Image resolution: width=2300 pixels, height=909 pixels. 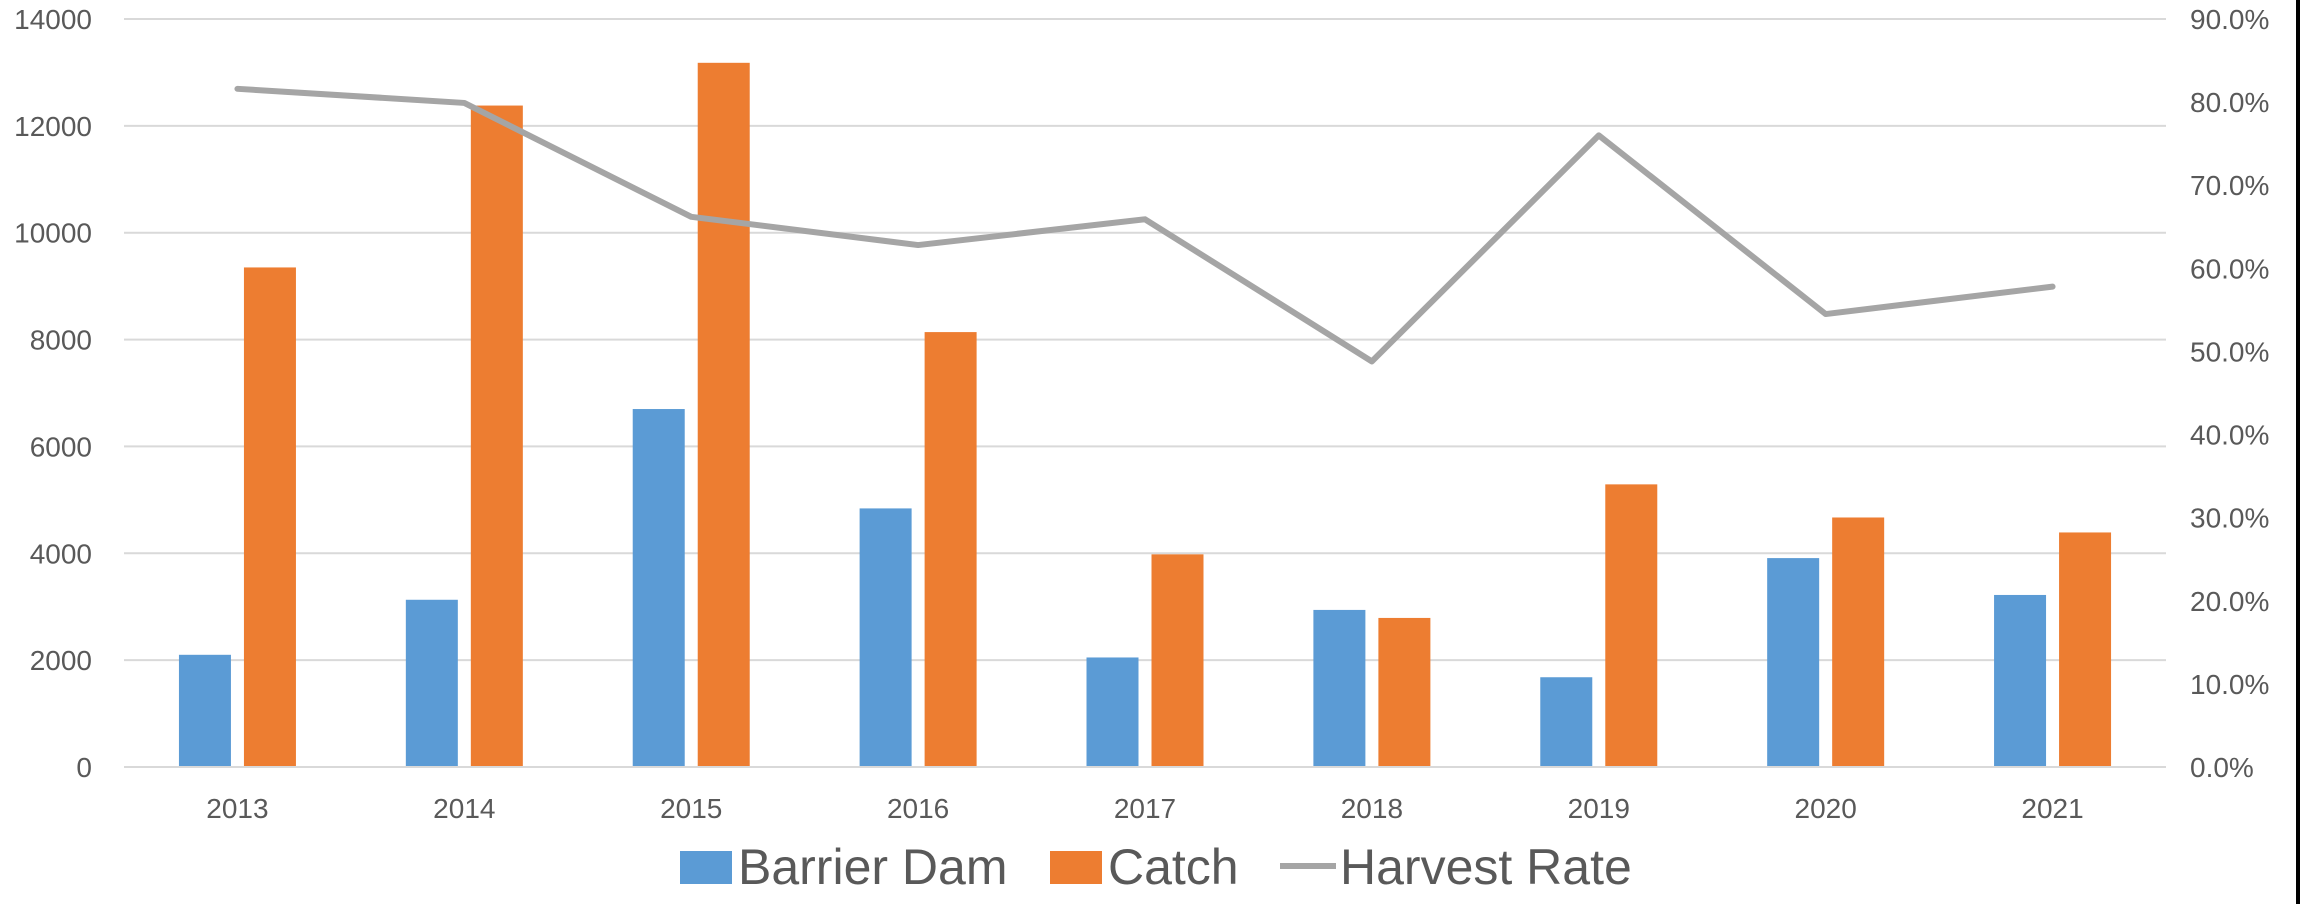 What do you see at coordinates (1372, 808) in the screenshot?
I see `x-tick-label: 2018` at bounding box center [1372, 808].